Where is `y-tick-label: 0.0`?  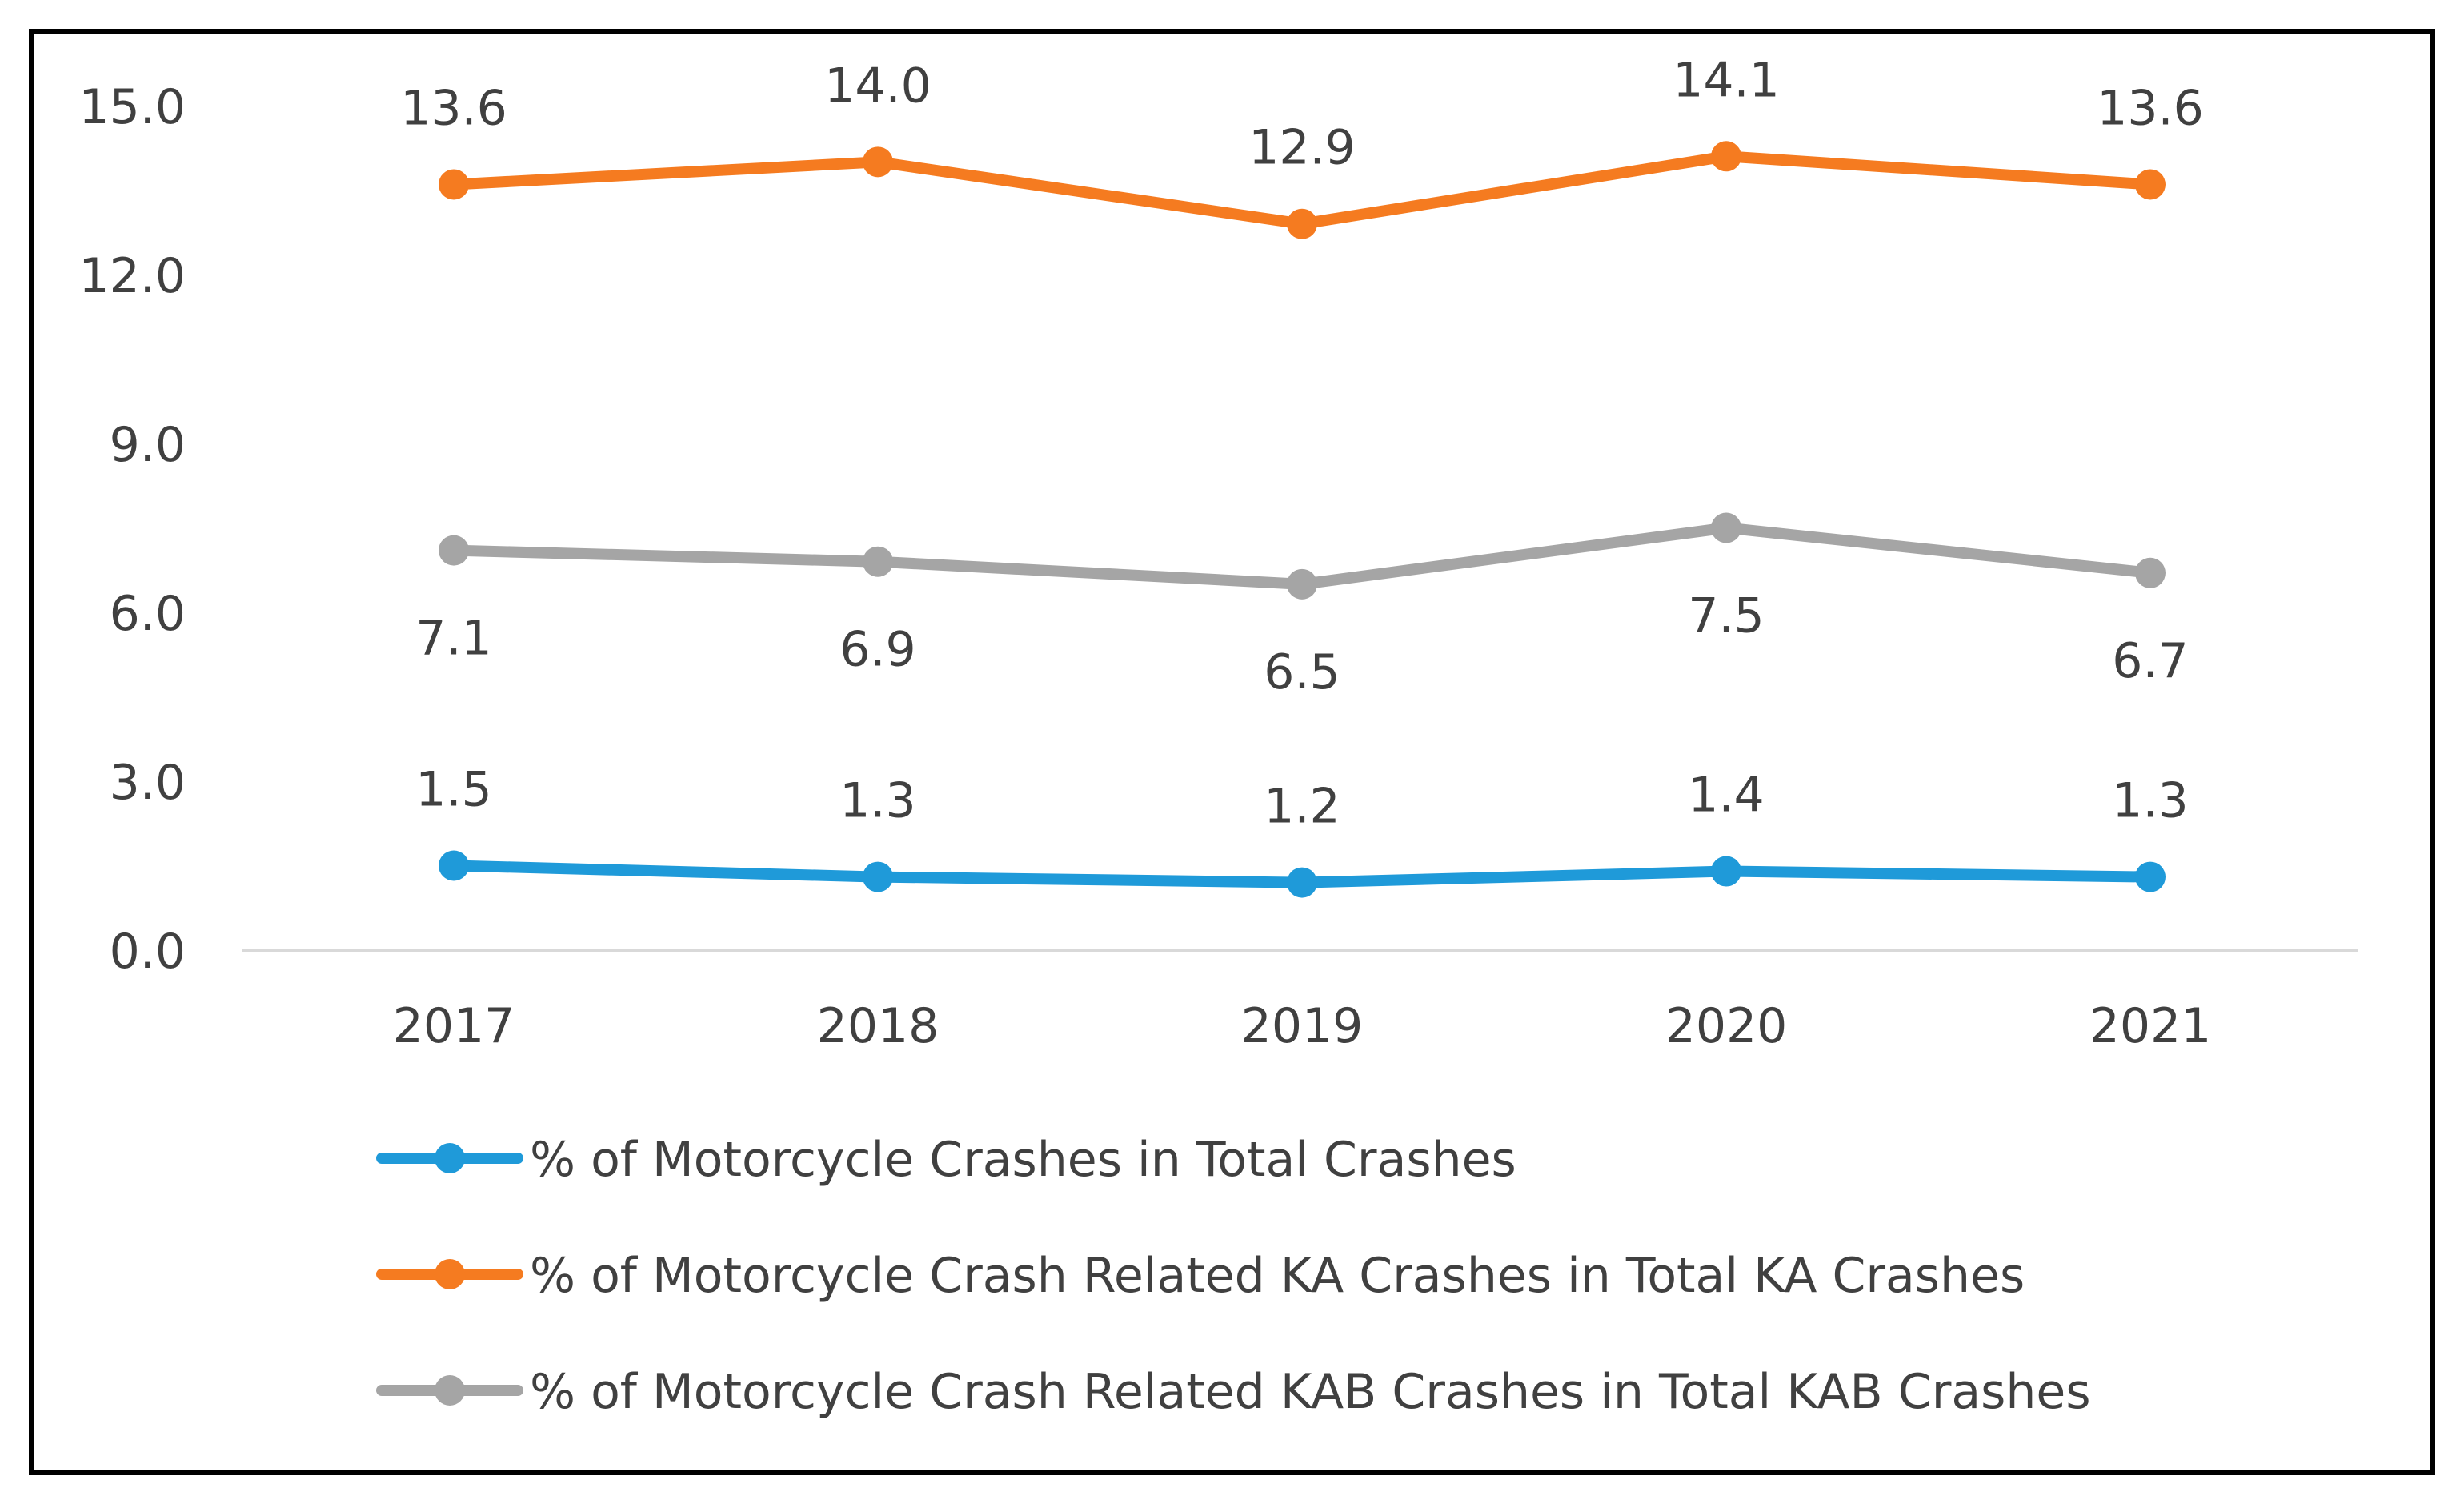
y-tick-label: 0.0 is located at coordinates (148, 952).